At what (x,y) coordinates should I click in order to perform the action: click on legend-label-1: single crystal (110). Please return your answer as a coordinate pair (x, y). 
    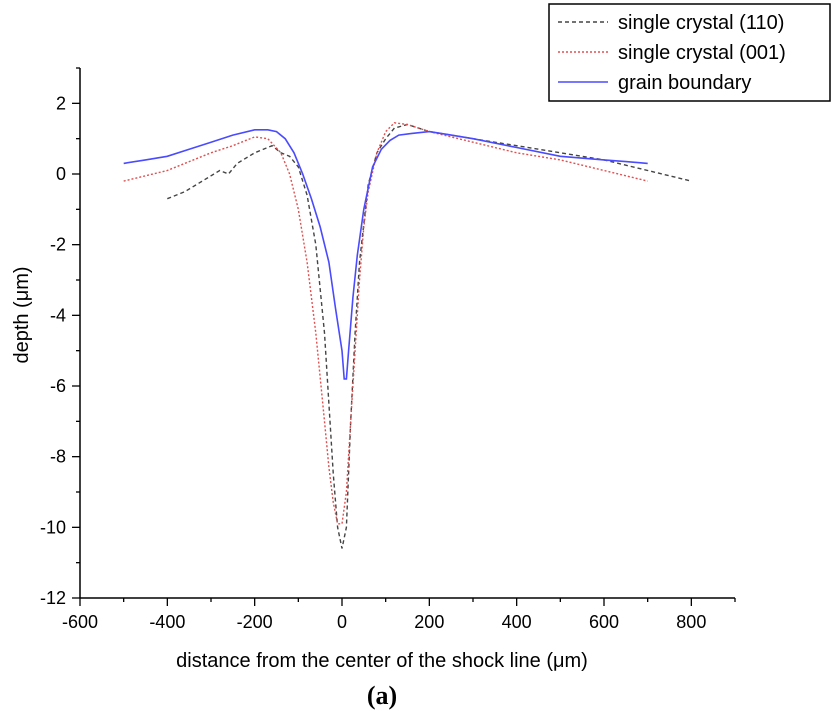
    Looking at the image, I should click on (701, 23).